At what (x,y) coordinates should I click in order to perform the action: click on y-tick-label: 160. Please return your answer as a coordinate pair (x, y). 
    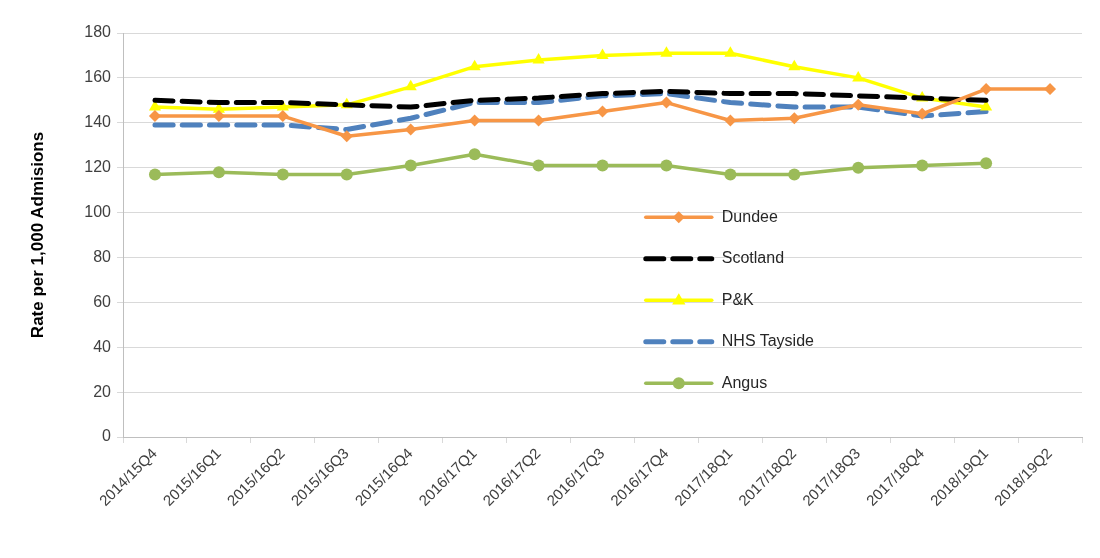
    Looking at the image, I should click on (98, 77).